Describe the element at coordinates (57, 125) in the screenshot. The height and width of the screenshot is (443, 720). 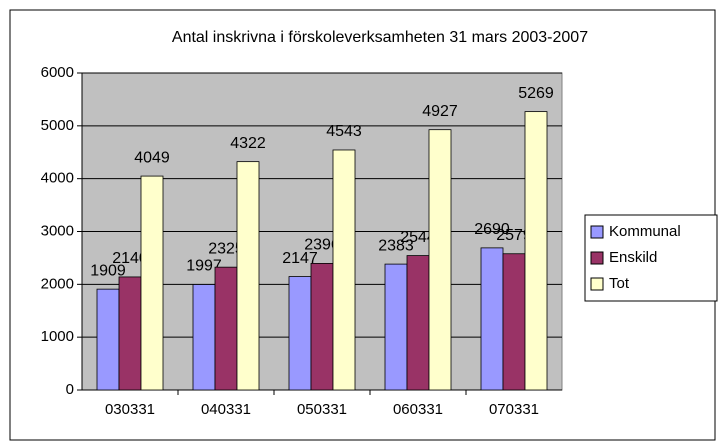
I see `y-tick-label: 5000` at that location.